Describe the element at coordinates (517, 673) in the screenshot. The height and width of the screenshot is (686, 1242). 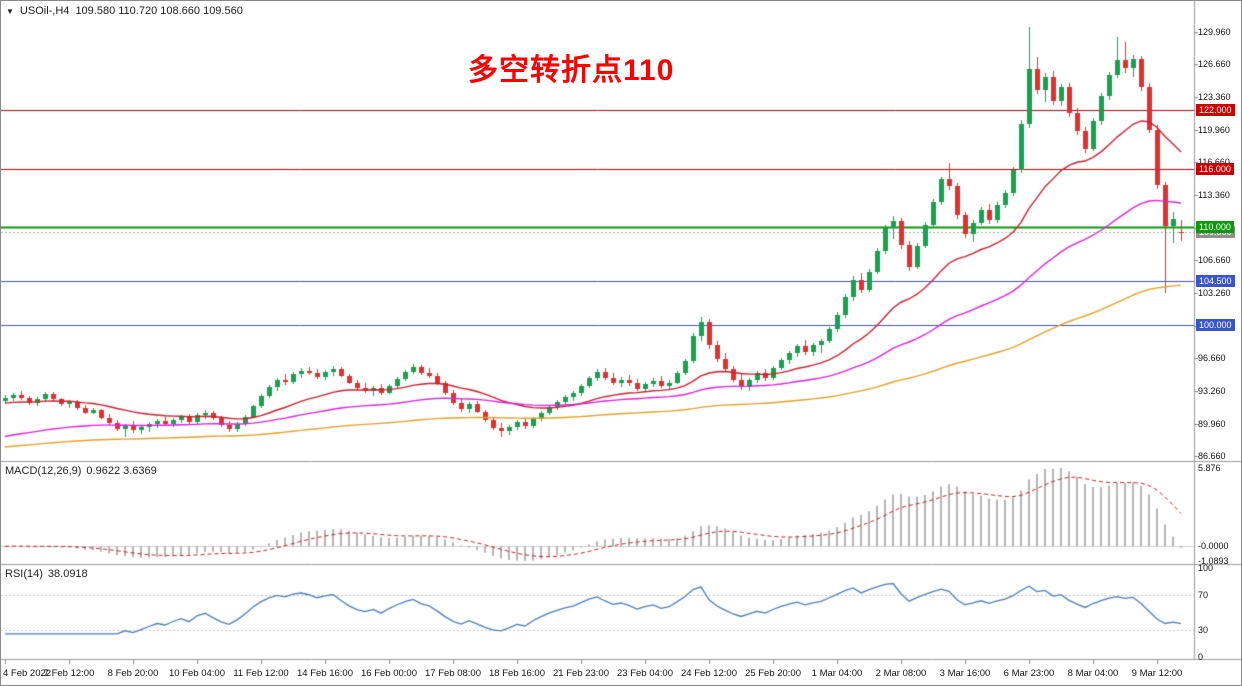
I see `time-axis-label: 18 Feb 16:00` at that location.